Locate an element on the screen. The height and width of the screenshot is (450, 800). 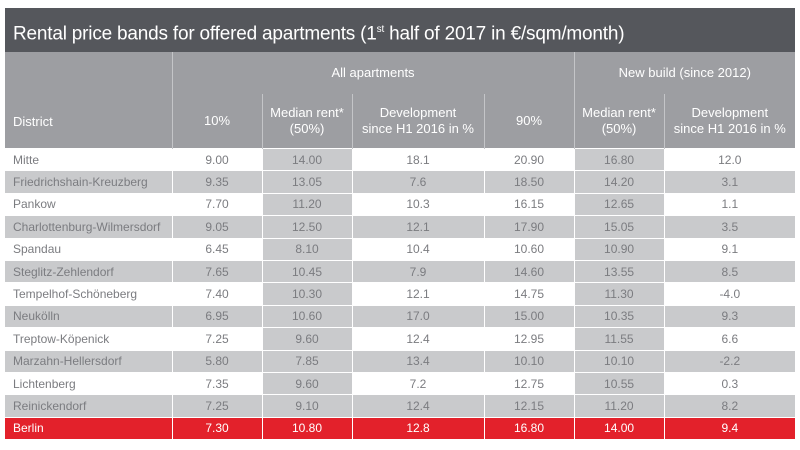
district-cell: Tempelhof-Schöneberg is located at coordinates (88, 294).